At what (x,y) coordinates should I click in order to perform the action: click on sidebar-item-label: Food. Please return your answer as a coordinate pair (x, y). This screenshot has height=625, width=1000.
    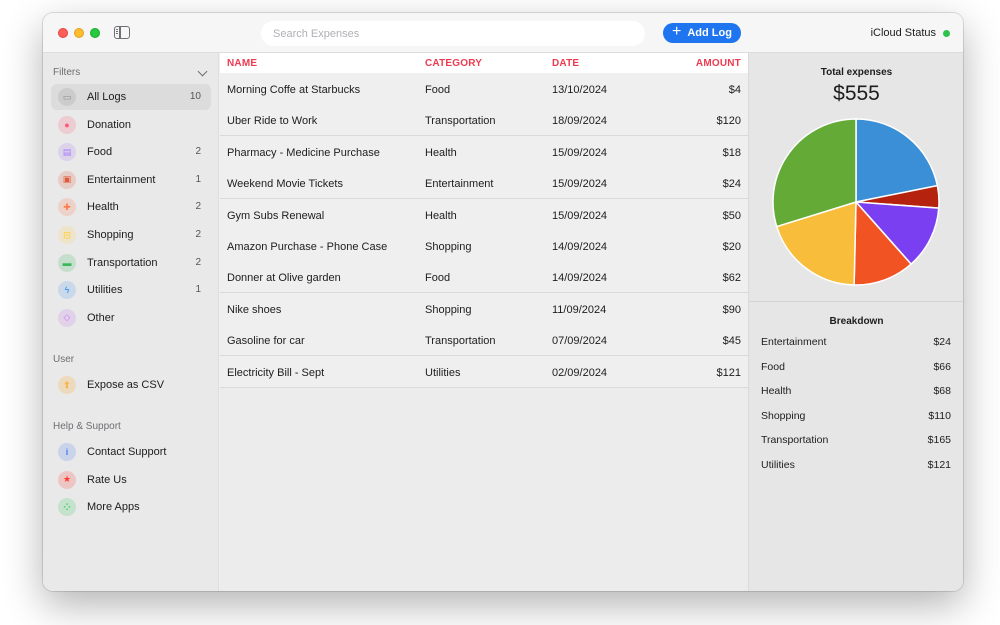
    Looking at the image, I should click on (100, 152).